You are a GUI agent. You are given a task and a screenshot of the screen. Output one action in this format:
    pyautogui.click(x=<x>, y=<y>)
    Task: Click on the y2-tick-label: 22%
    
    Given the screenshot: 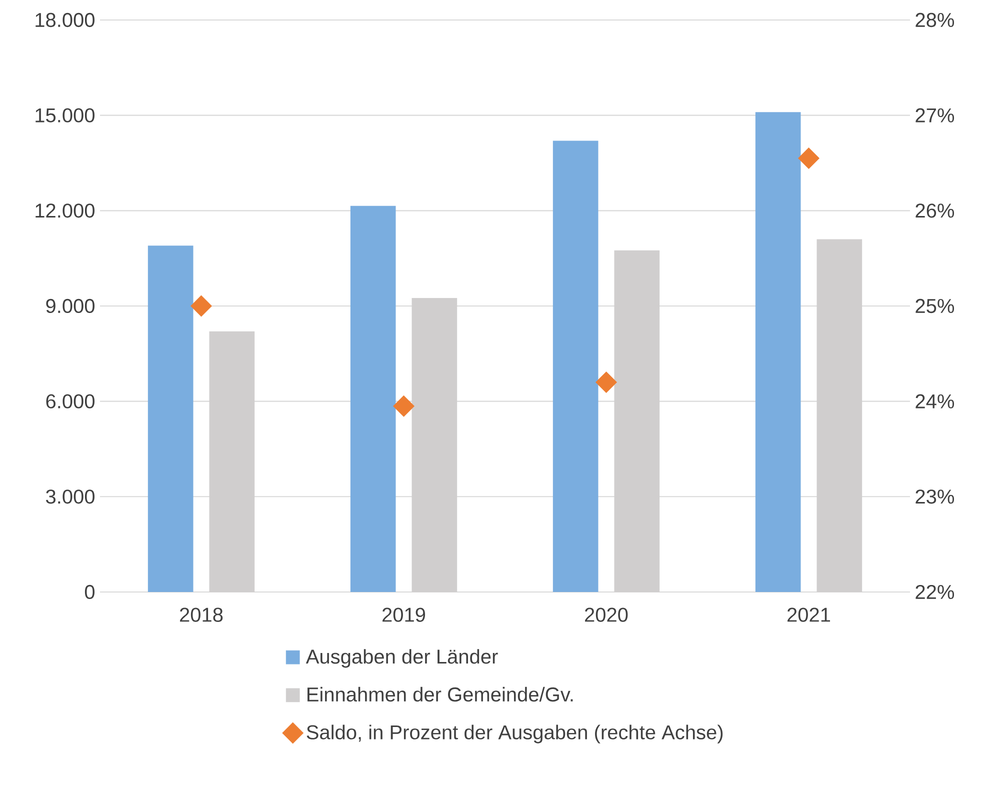 What is the action you would take?
    pyautogui.click(x=935, y=592)
    